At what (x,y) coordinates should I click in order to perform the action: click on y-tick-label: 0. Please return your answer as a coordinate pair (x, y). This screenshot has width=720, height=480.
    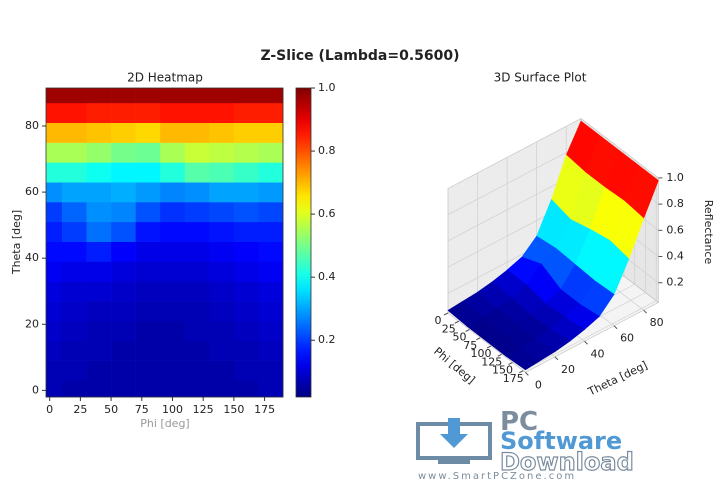
    Looking at the image, I should click on (35, 389).